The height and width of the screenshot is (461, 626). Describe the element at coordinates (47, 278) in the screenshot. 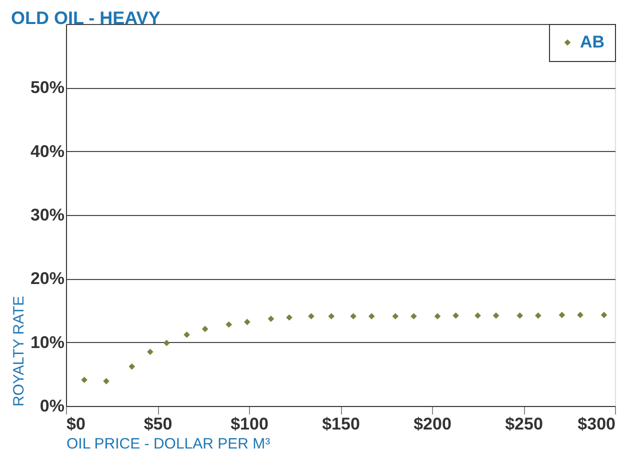

I see `y-tick-label: 20%` at that location.